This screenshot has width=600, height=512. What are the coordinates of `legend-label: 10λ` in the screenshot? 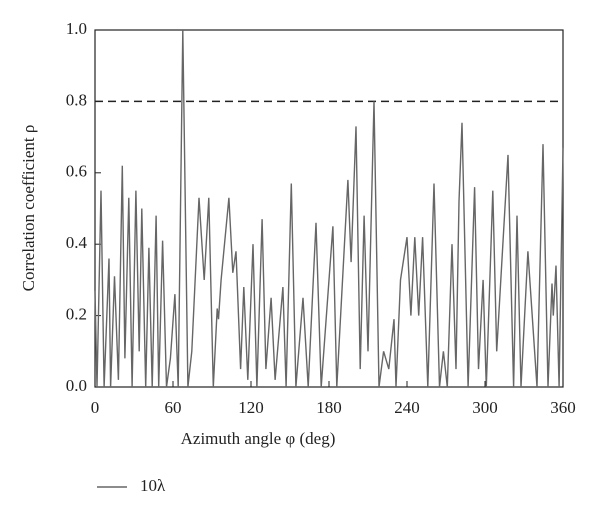 It's located at (153, 485).